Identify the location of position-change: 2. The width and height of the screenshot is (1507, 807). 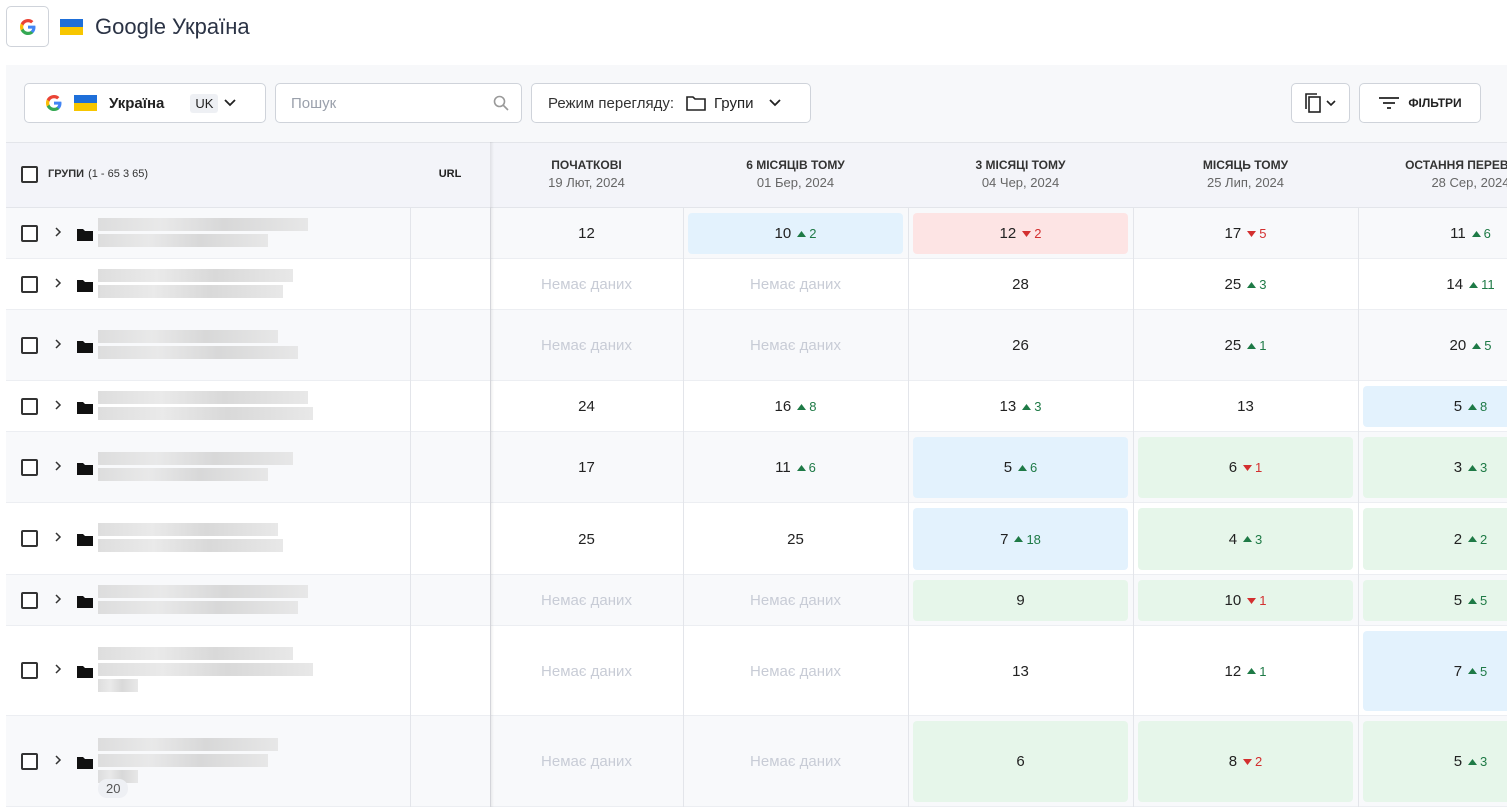
(1477, 539).